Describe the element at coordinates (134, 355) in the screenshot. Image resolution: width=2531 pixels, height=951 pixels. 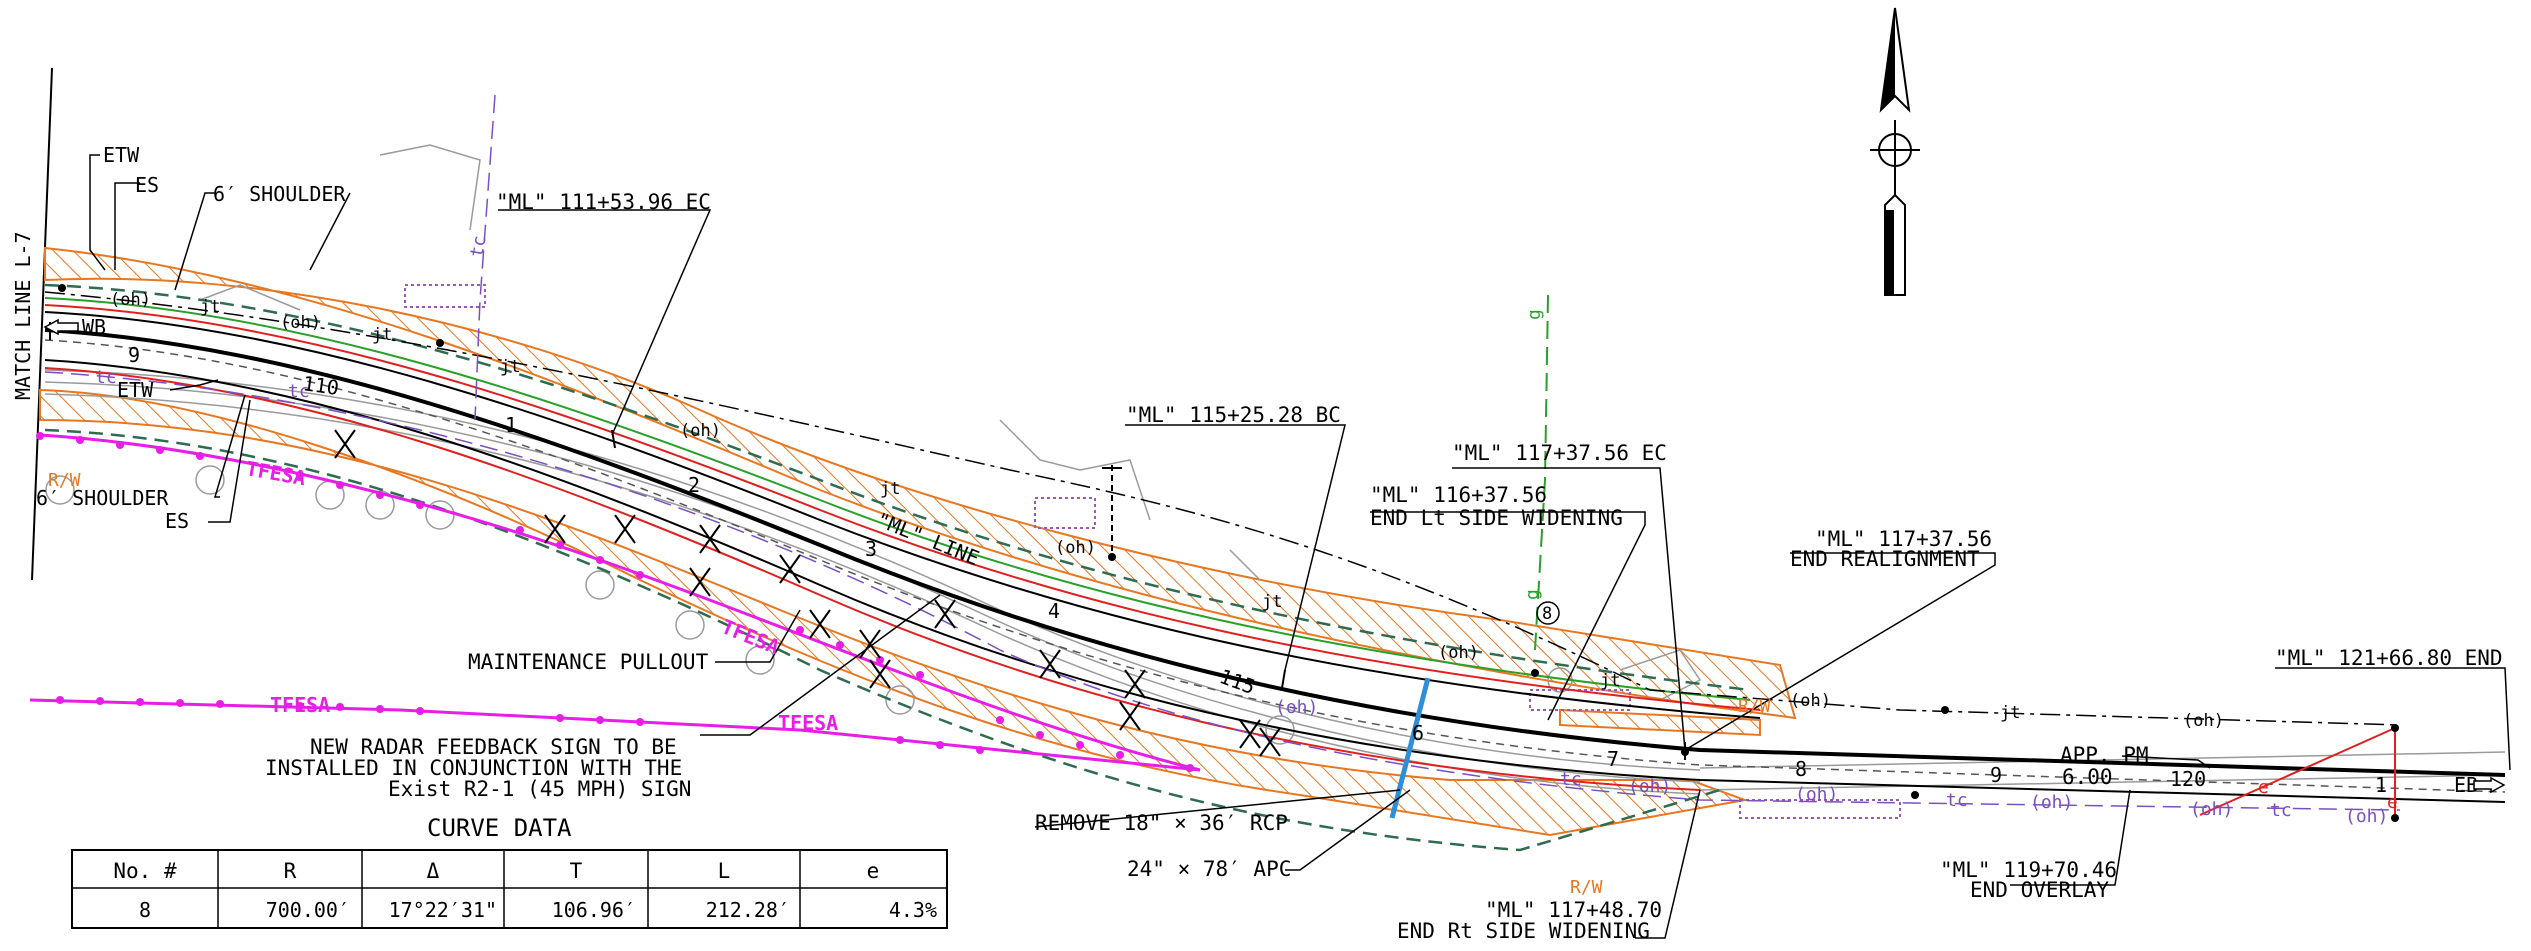
I see `number-9-left: 9` at that location.